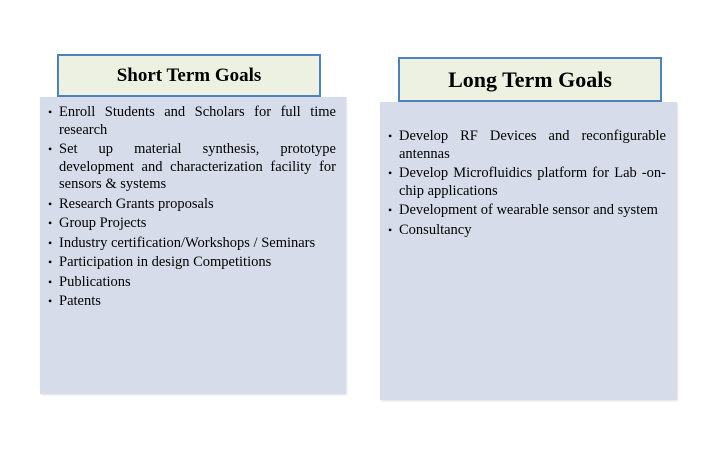 Image resolution: width=722 pixels, height=452 pixels. I want to click on list-item: • Research Grants proposals, so click(192, 205).